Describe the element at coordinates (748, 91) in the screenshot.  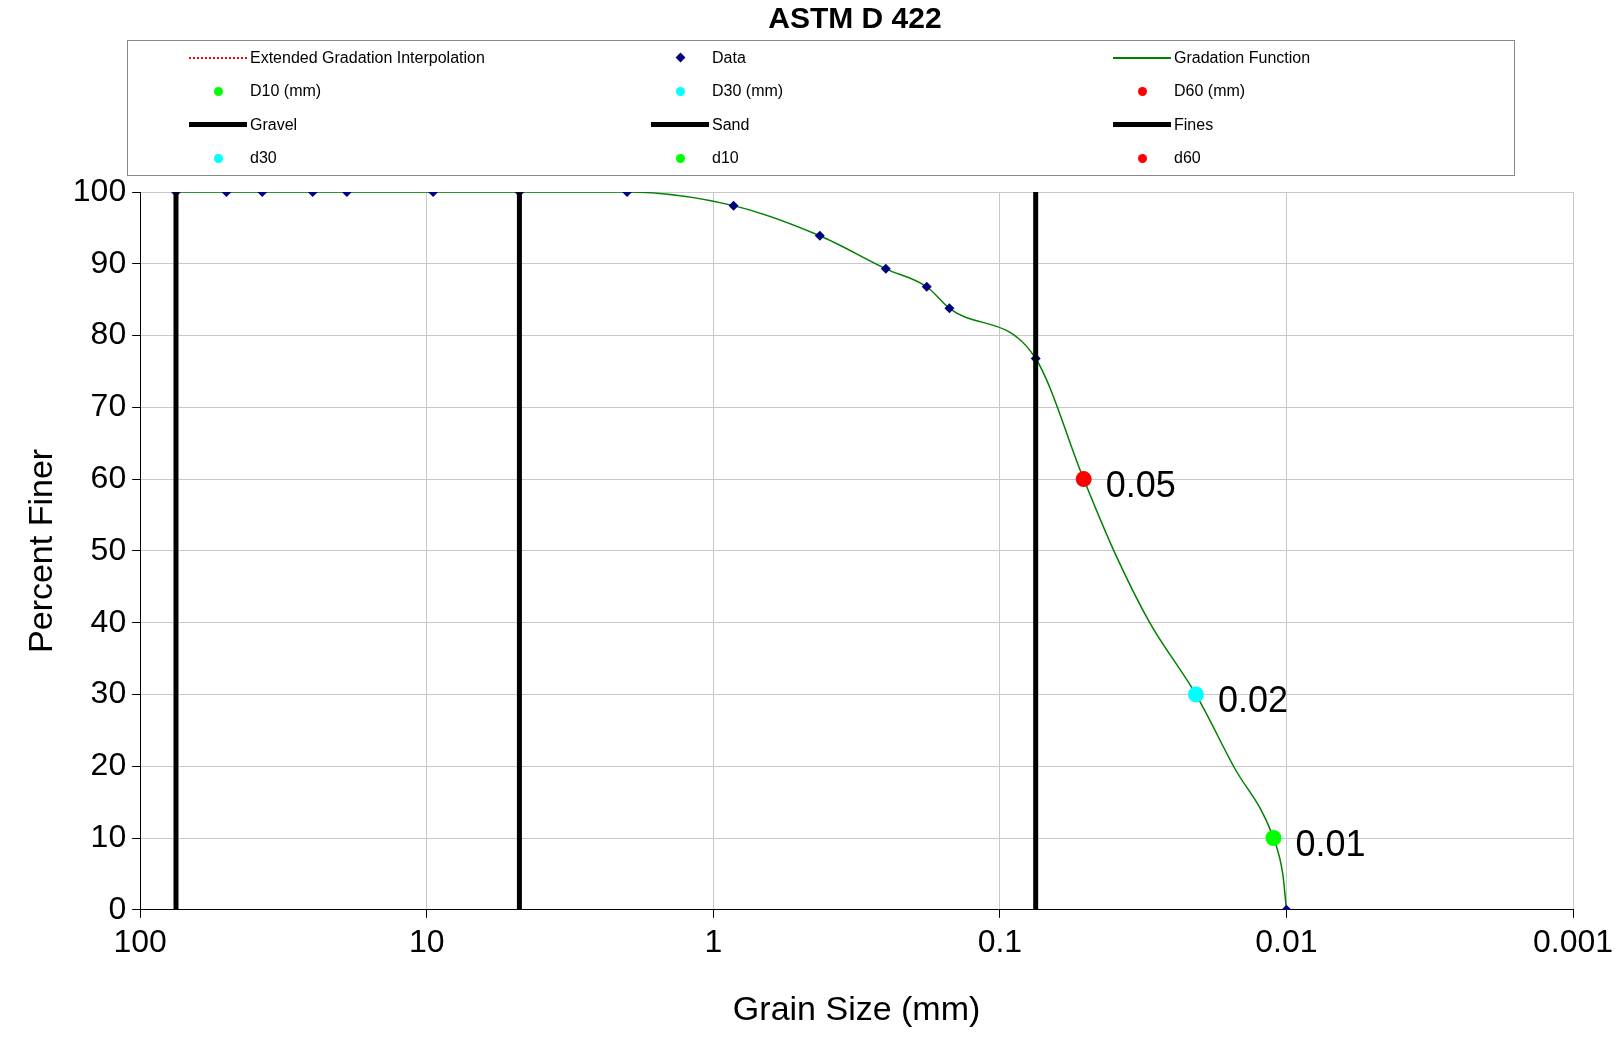
I see `legend-label: D30 (mm)` at that location.